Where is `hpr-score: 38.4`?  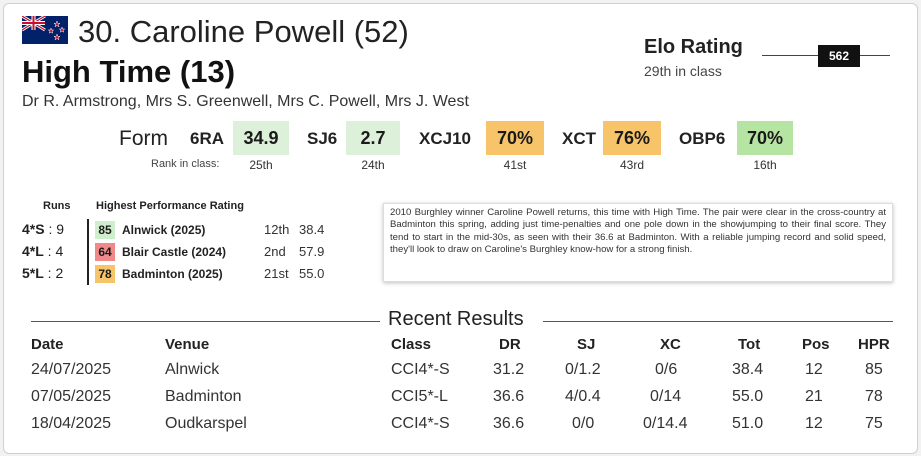 hpr-score: 38.4 is located at coordinates (312, 229).